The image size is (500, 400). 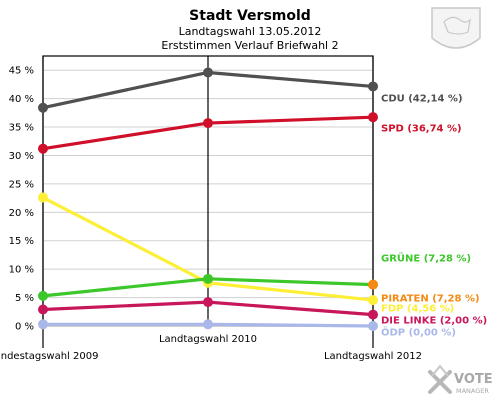 What do you see at coordinates (373, 356) in the screenshot?
I see `x-tick-label: Landtagswahl 2012` at bounding box center [373, 356].